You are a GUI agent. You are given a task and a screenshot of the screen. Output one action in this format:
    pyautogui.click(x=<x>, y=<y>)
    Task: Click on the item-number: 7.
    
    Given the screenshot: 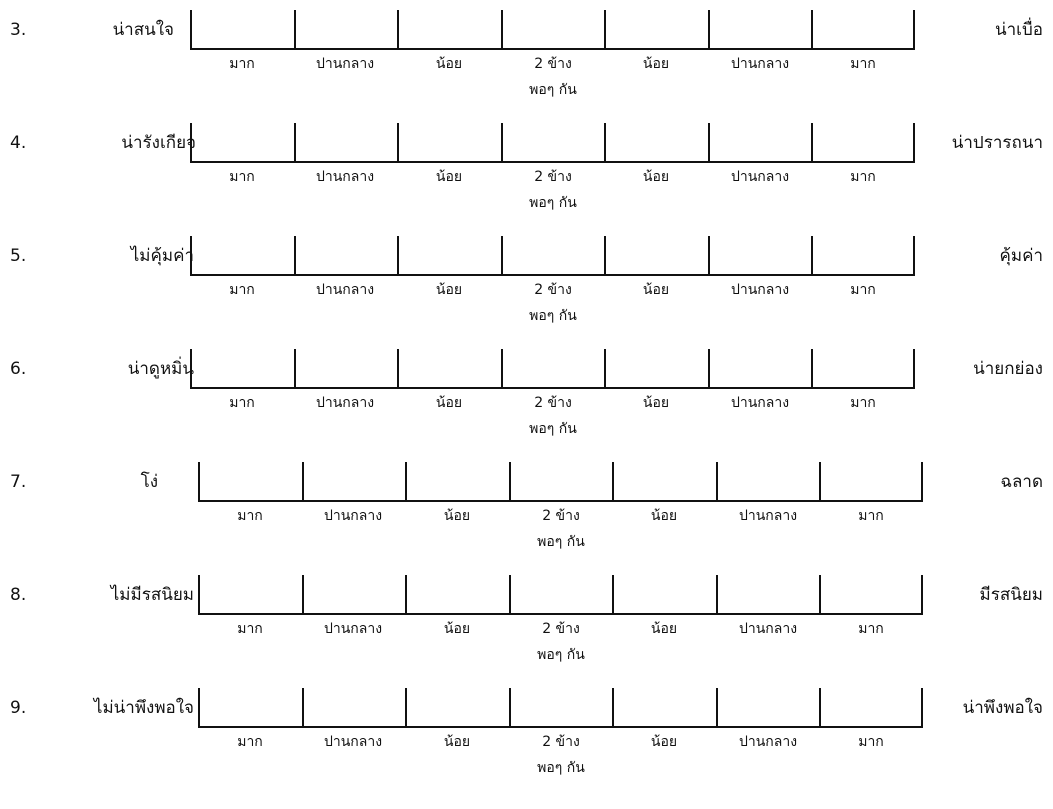 What is the action you would take?
    pyautogui.click(x=18, y=482)
    